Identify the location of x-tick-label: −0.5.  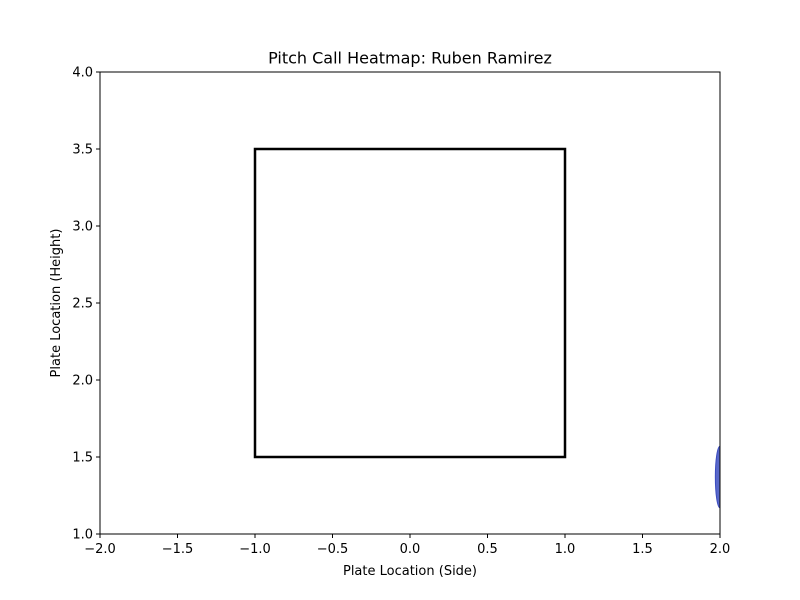
(333, 549).